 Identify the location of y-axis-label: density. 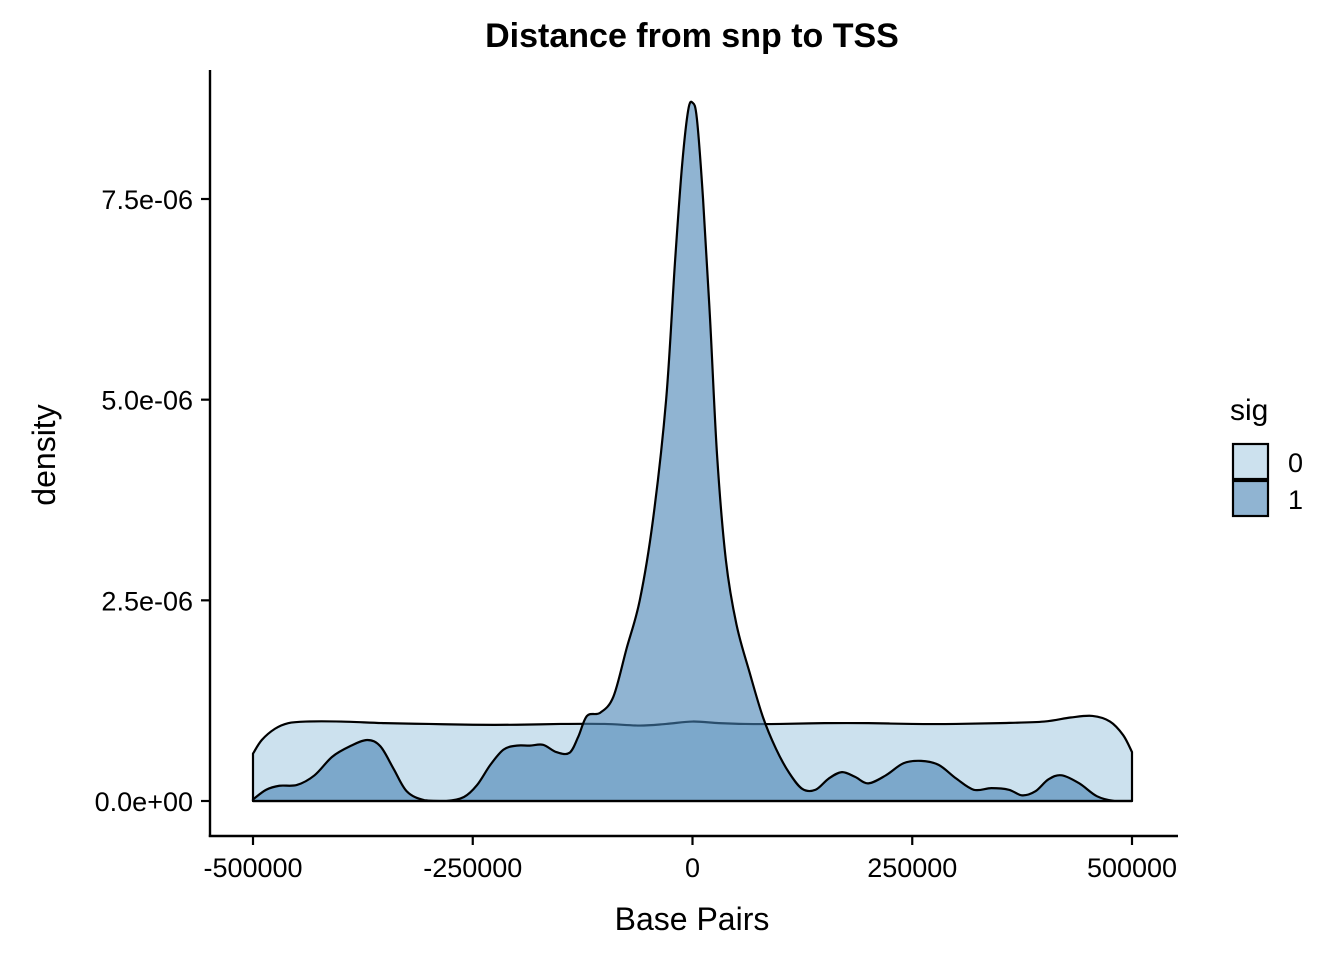
(44, 454).